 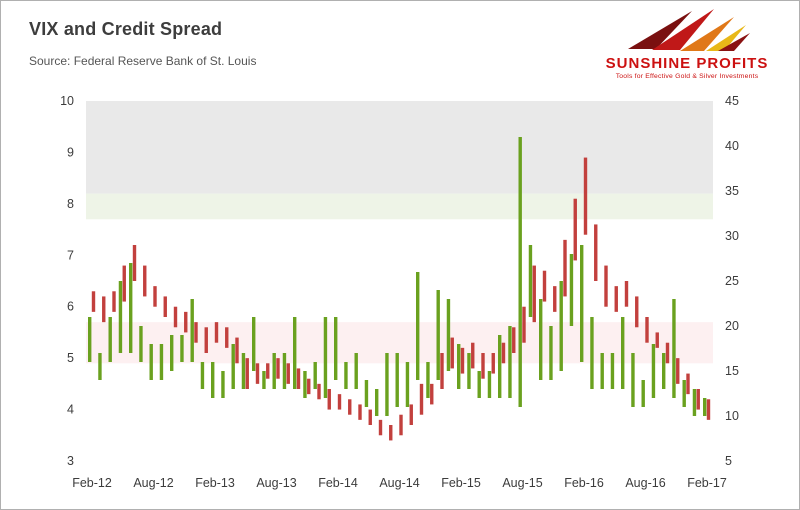 What do you see at coordinates (645, 483) in the screenshot?
I see `svg-text: Aug-16` at bounding box center [645, 483].